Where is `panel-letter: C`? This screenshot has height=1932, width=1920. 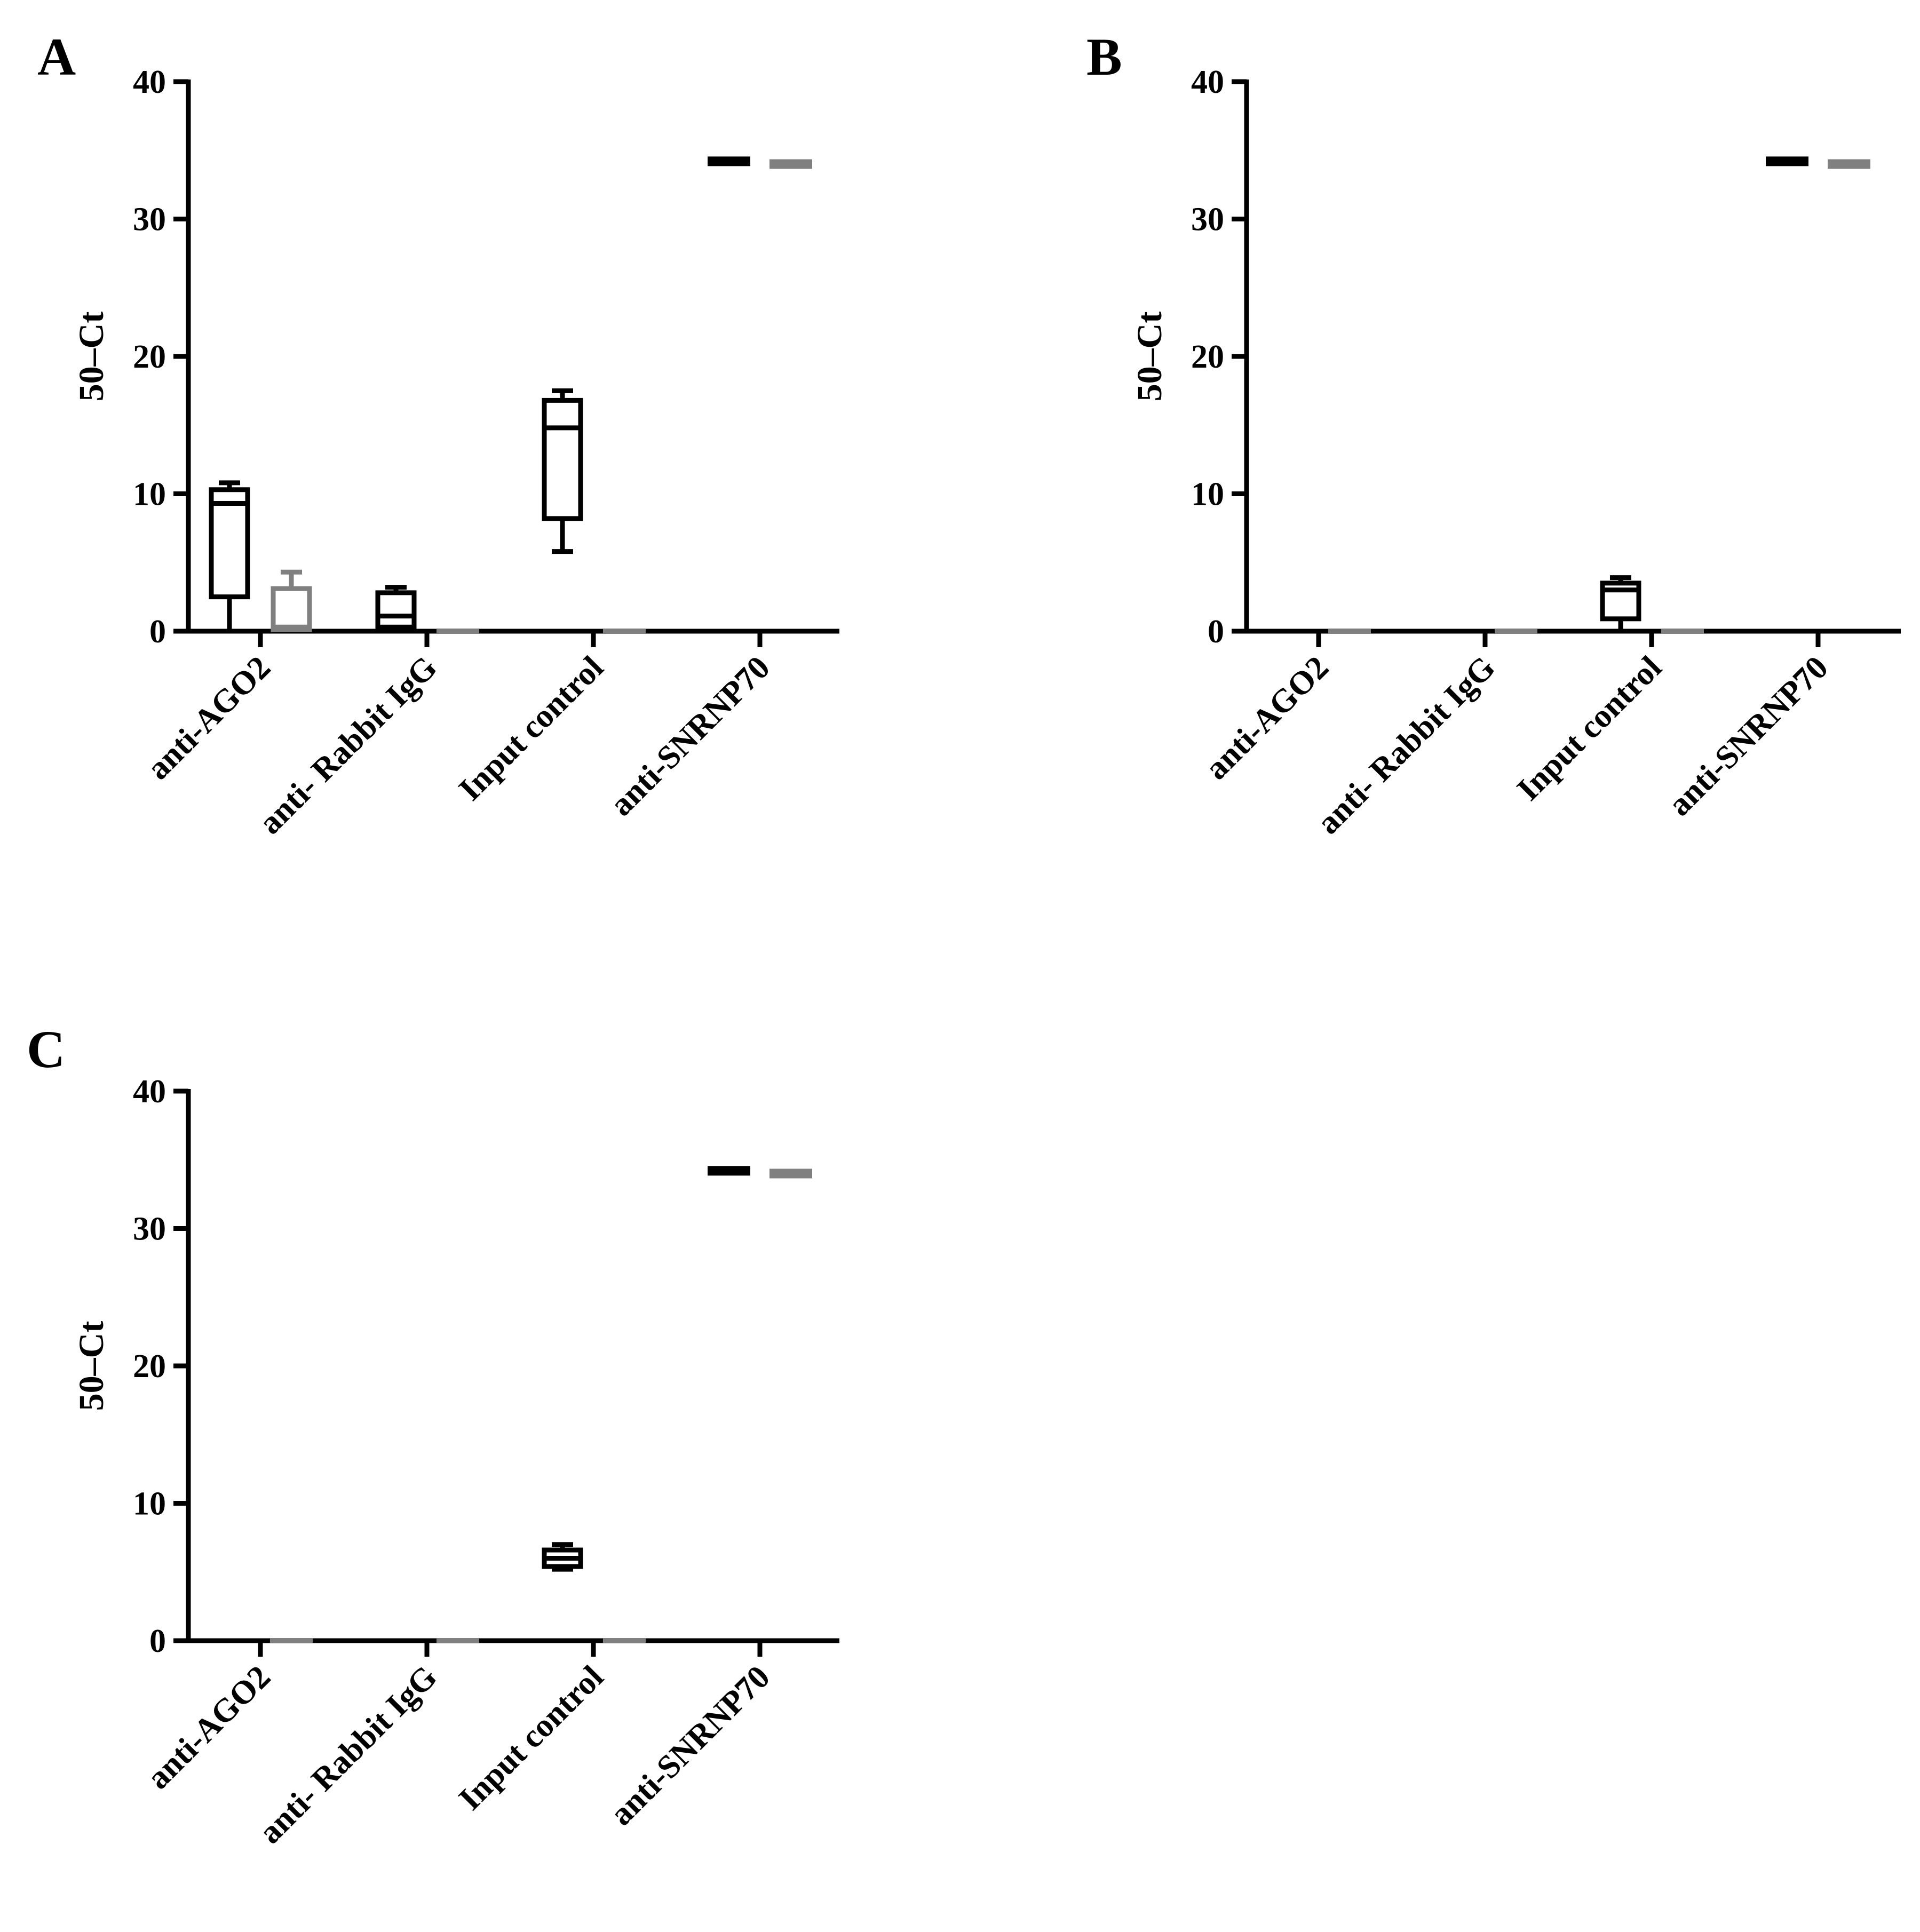
panel-letter: C is located at coordinates (46, 1049).